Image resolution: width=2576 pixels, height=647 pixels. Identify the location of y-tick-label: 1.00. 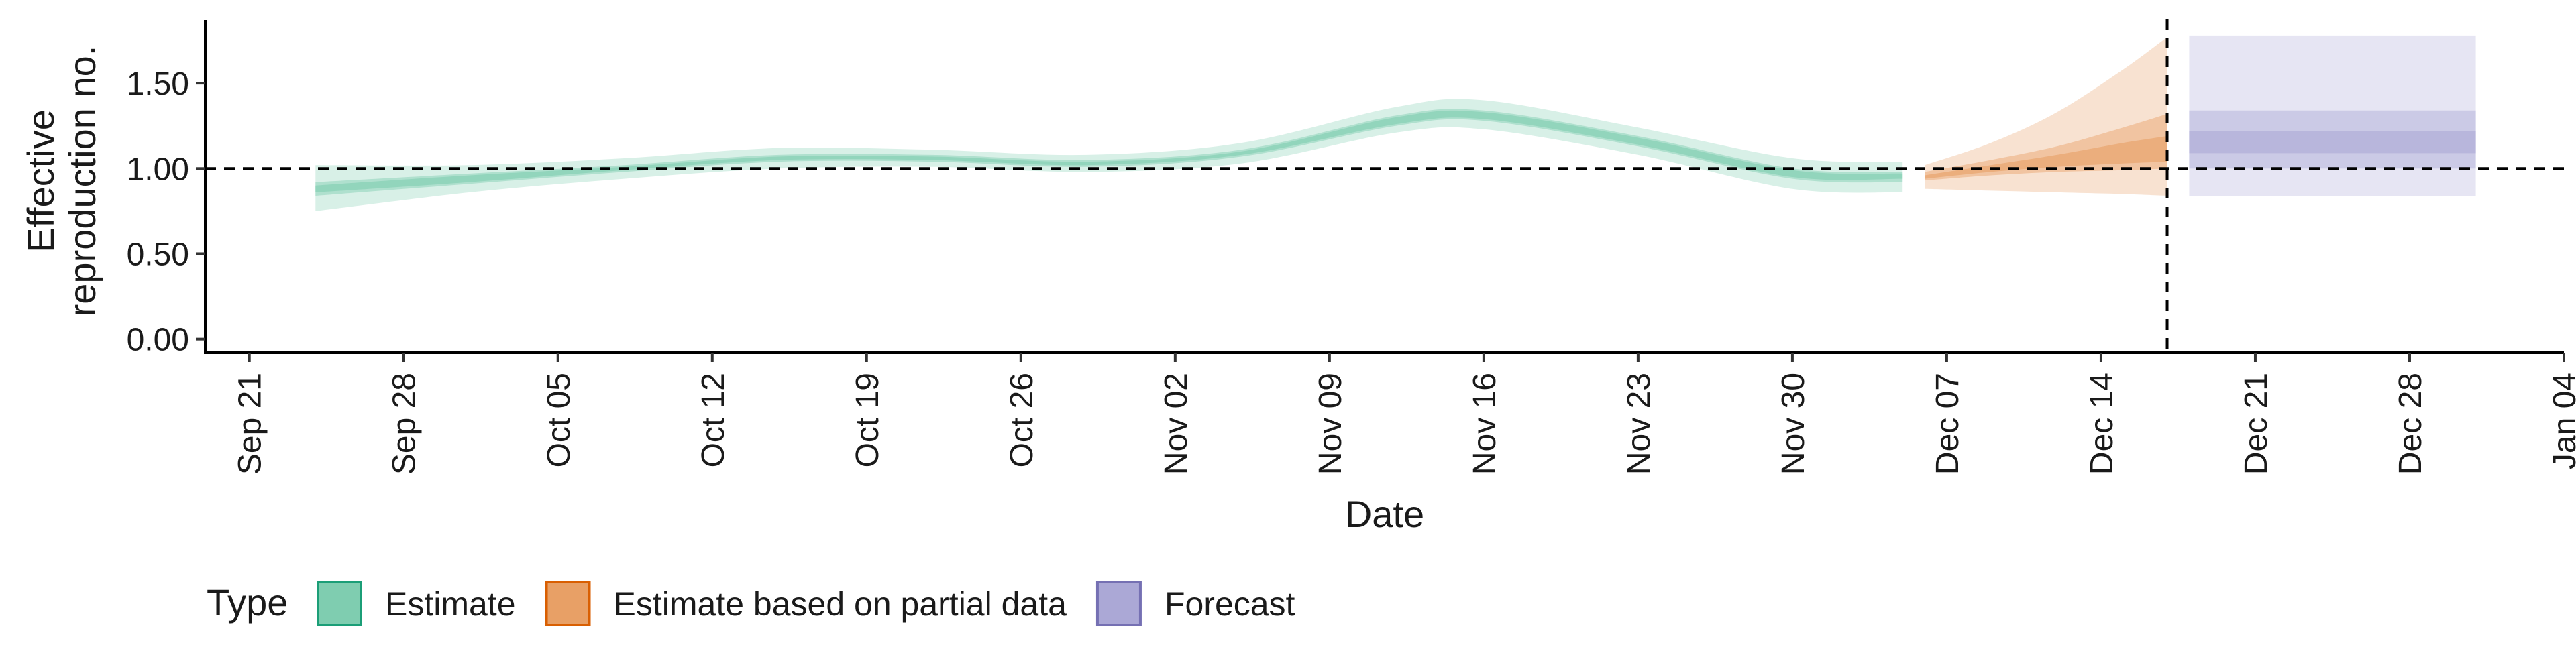
(158, 169).